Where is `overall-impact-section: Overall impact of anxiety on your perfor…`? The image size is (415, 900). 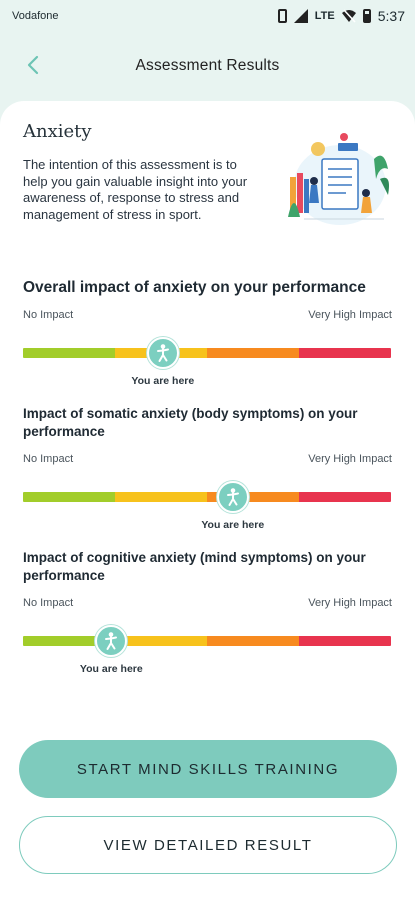 overall-impact-section: Overall impact of anxiety on your perfor… is located at coordinates (207, 332).